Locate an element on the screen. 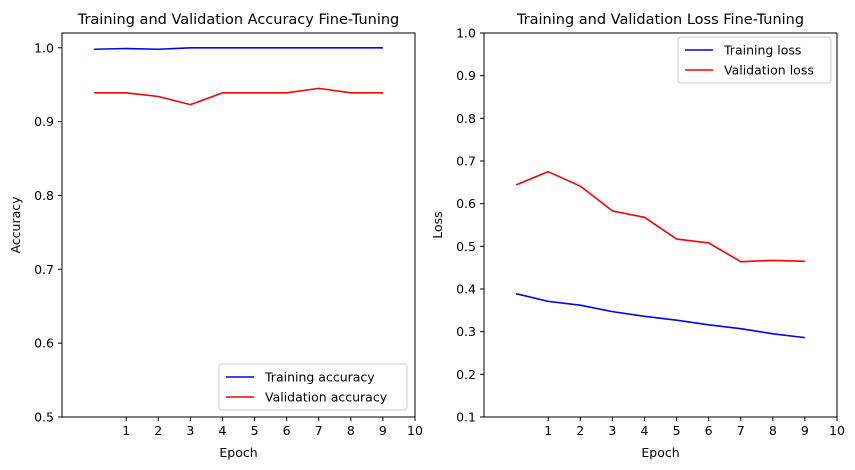 The image size is (855, 470). legend-label: Validation accuracy is located at coordinates (326, 397).